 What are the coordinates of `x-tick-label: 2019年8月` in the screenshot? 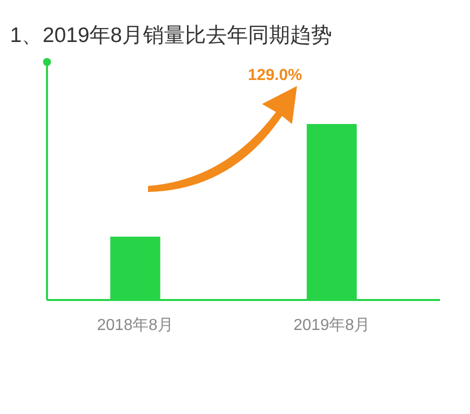 It's located at (332, 325).